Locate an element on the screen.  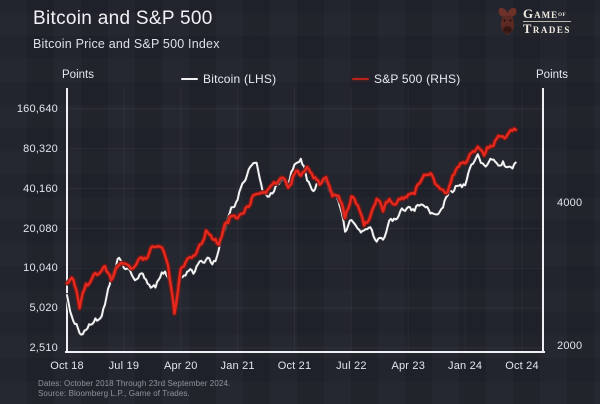
x-axis-tick: Apr 23 is located at coordinates (408, 366).